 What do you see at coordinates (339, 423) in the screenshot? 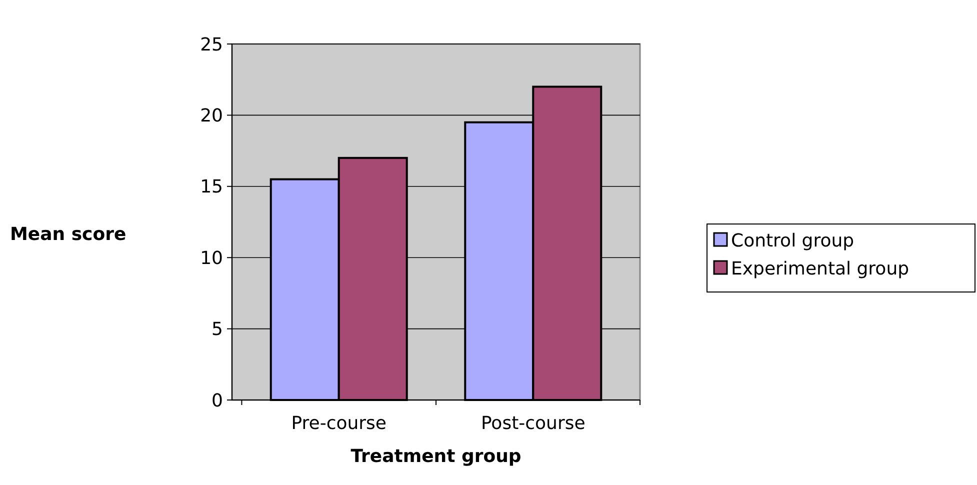
I see `x-tick-label: Pre-course` at bounding box center [339, 423].